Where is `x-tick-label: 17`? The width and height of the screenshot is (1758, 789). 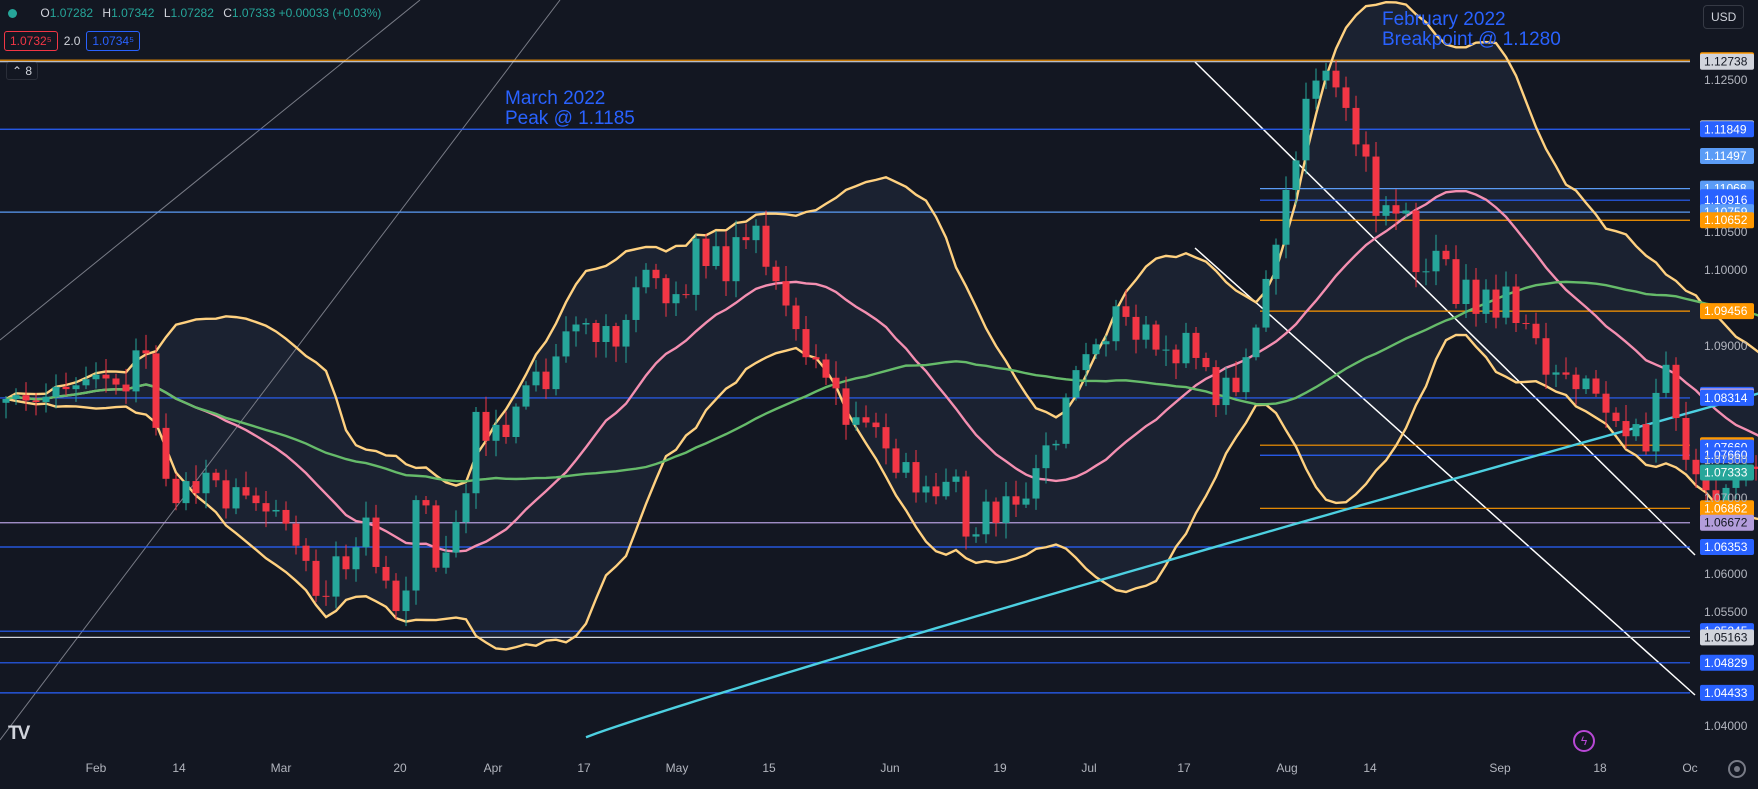
x-tick-label: 17 is located at coordinates (1184, 768).